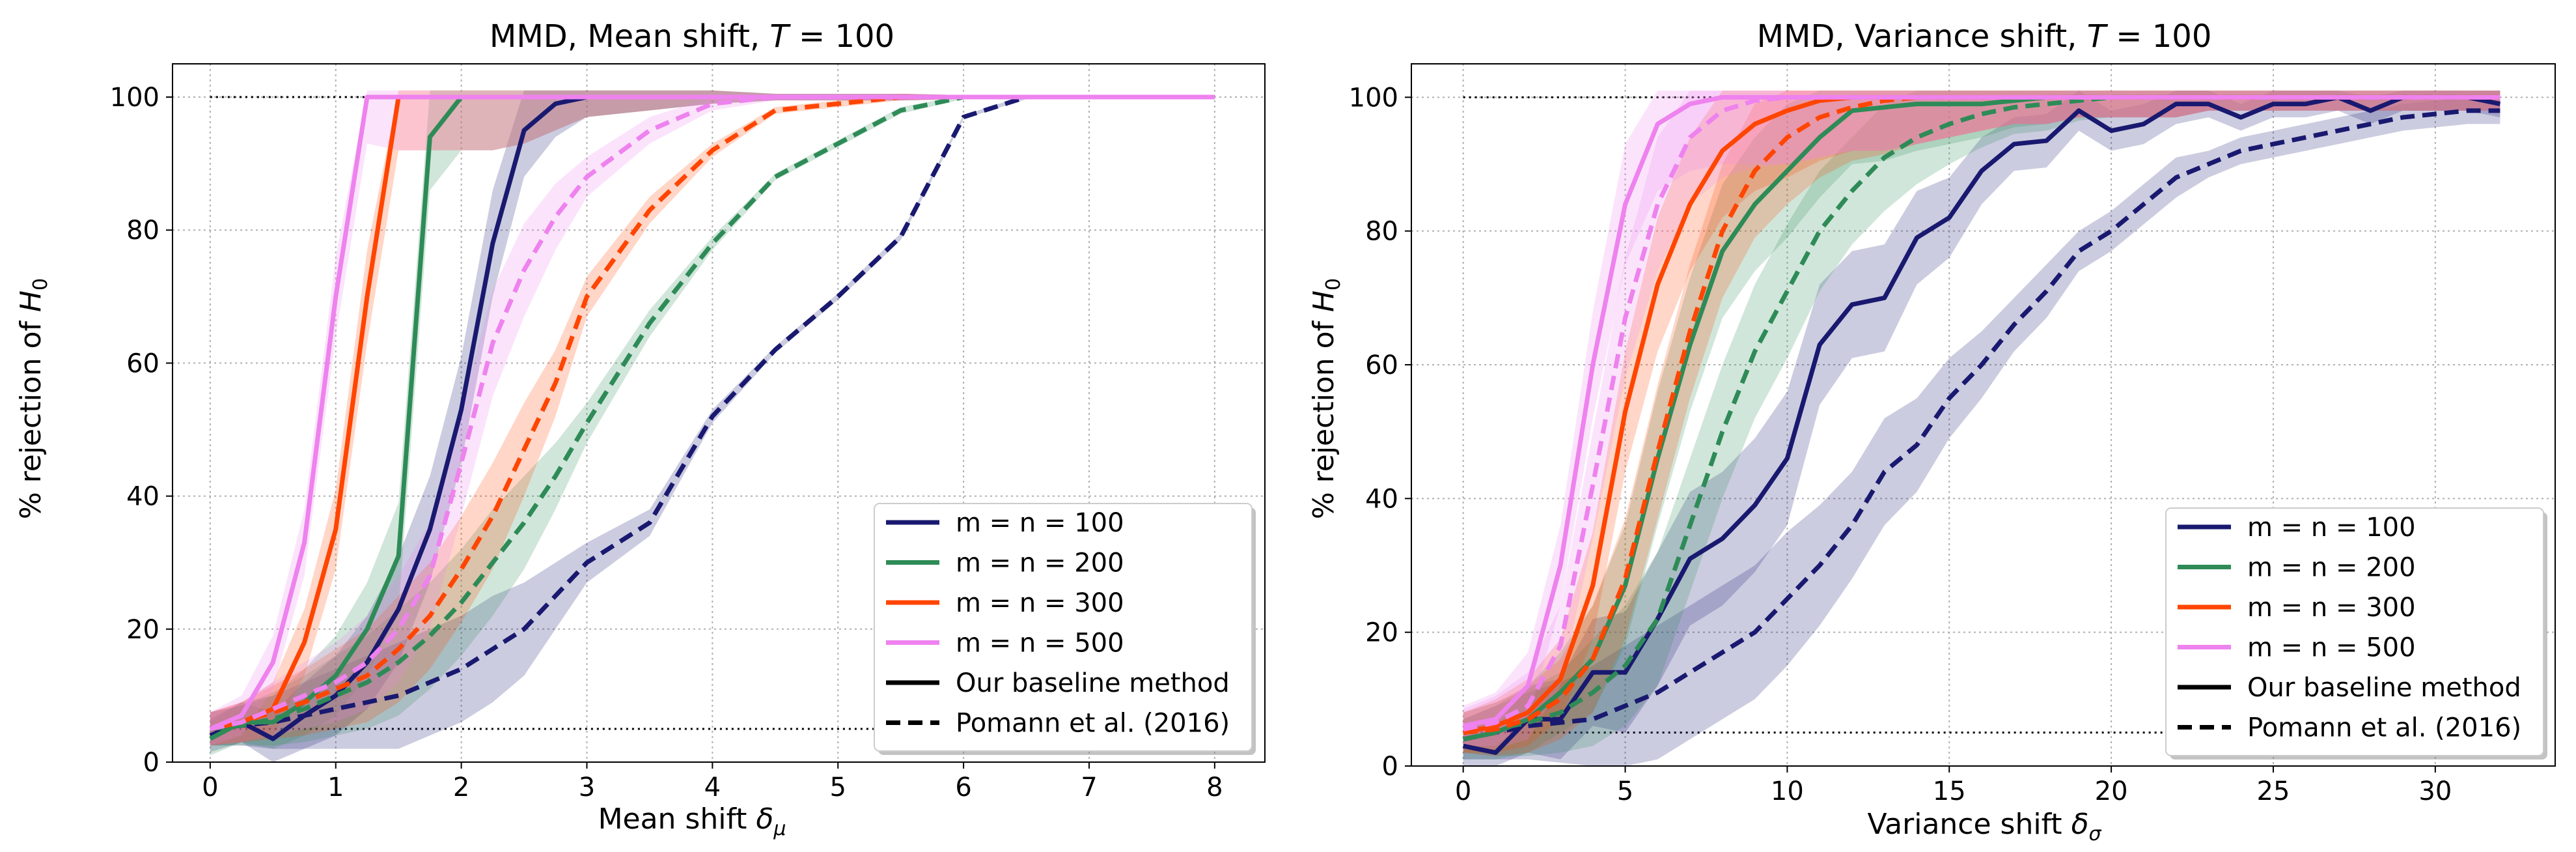 Image resolution: width=2576 pixels, height=852 pixels. What do you see at coordinates (1089, 787) in the screenshot?
I see `x-tick-label: 7` at bounding box center [1089, 787].